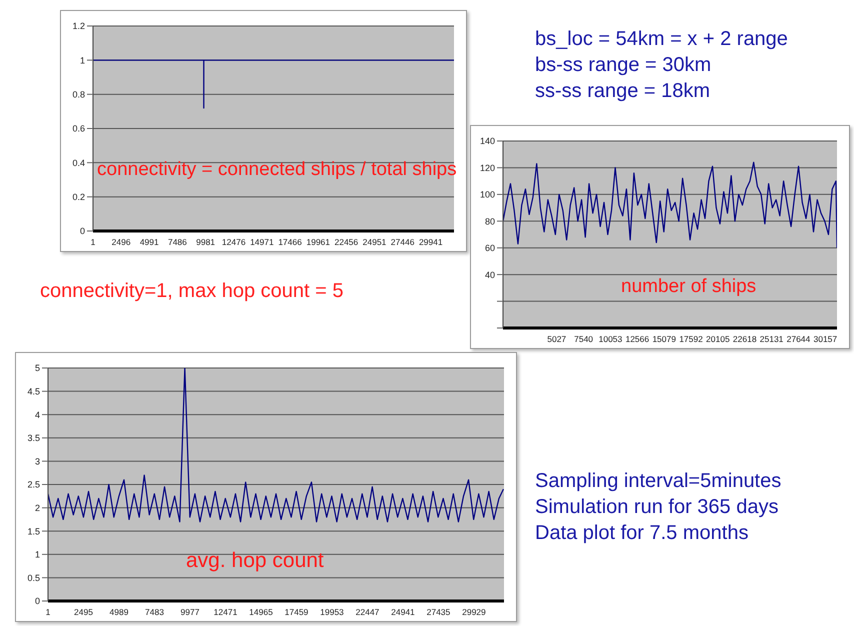 The height and width of the screenshot is (626, 854). What do you see at coordinates (150, 242) in the screenshot?
I see `x-tick-label: 4991` at bounding box center [150, 242].